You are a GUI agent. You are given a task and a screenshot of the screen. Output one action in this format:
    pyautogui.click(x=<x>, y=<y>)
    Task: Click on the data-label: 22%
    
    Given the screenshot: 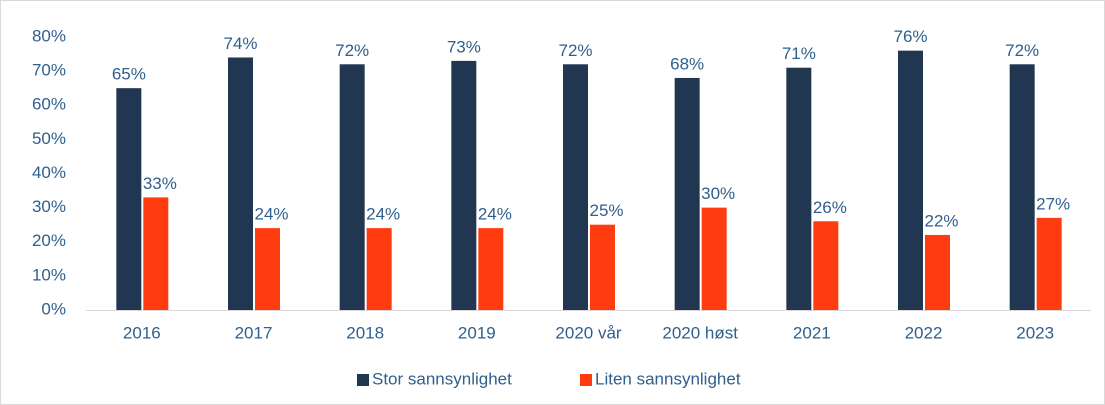 What is the action you would take?
    pyautogui.click(x=941, y=220)
    